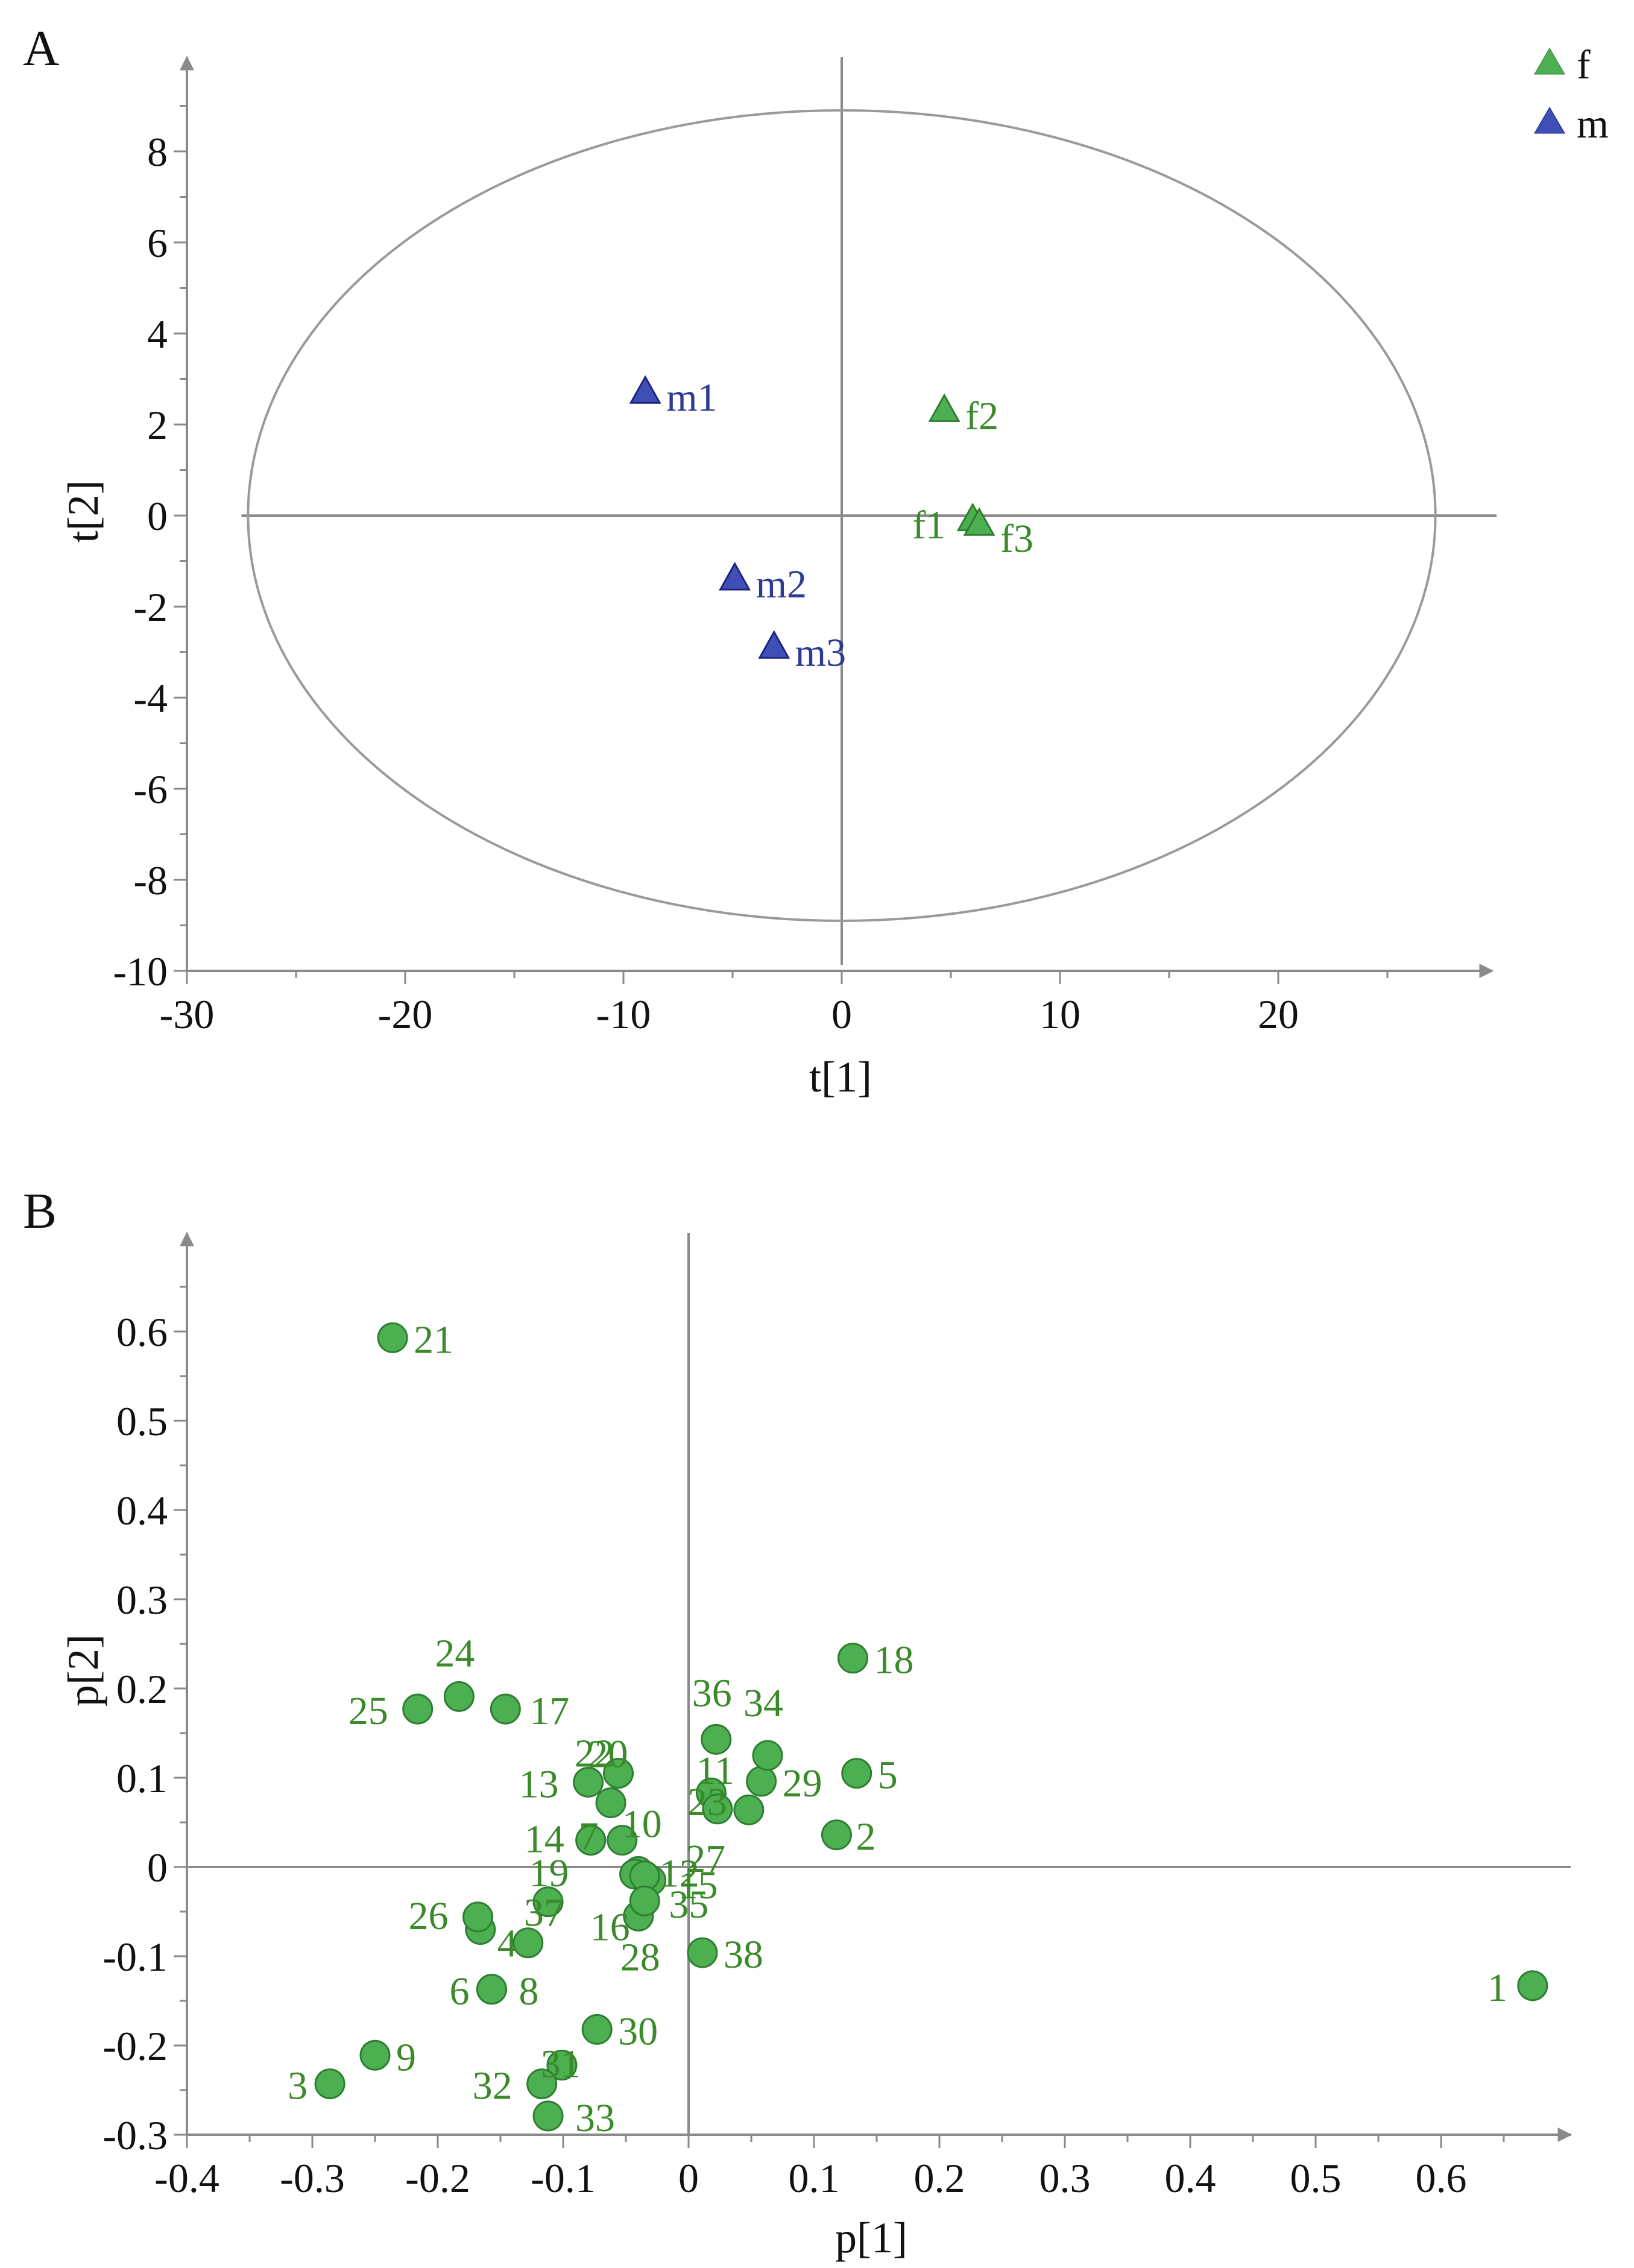  I want to click on panel-a-y-tick-label: -6, so click(150, 789).